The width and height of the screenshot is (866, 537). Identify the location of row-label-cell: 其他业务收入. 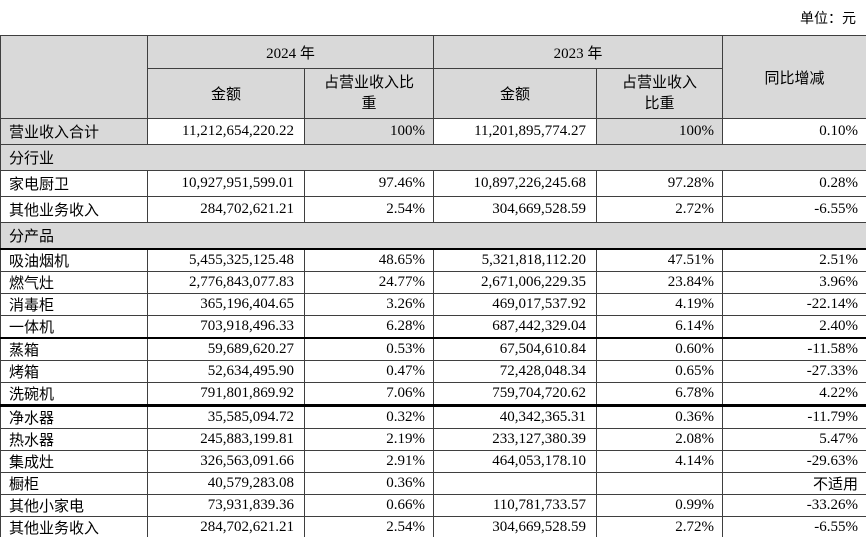
(74, 526).